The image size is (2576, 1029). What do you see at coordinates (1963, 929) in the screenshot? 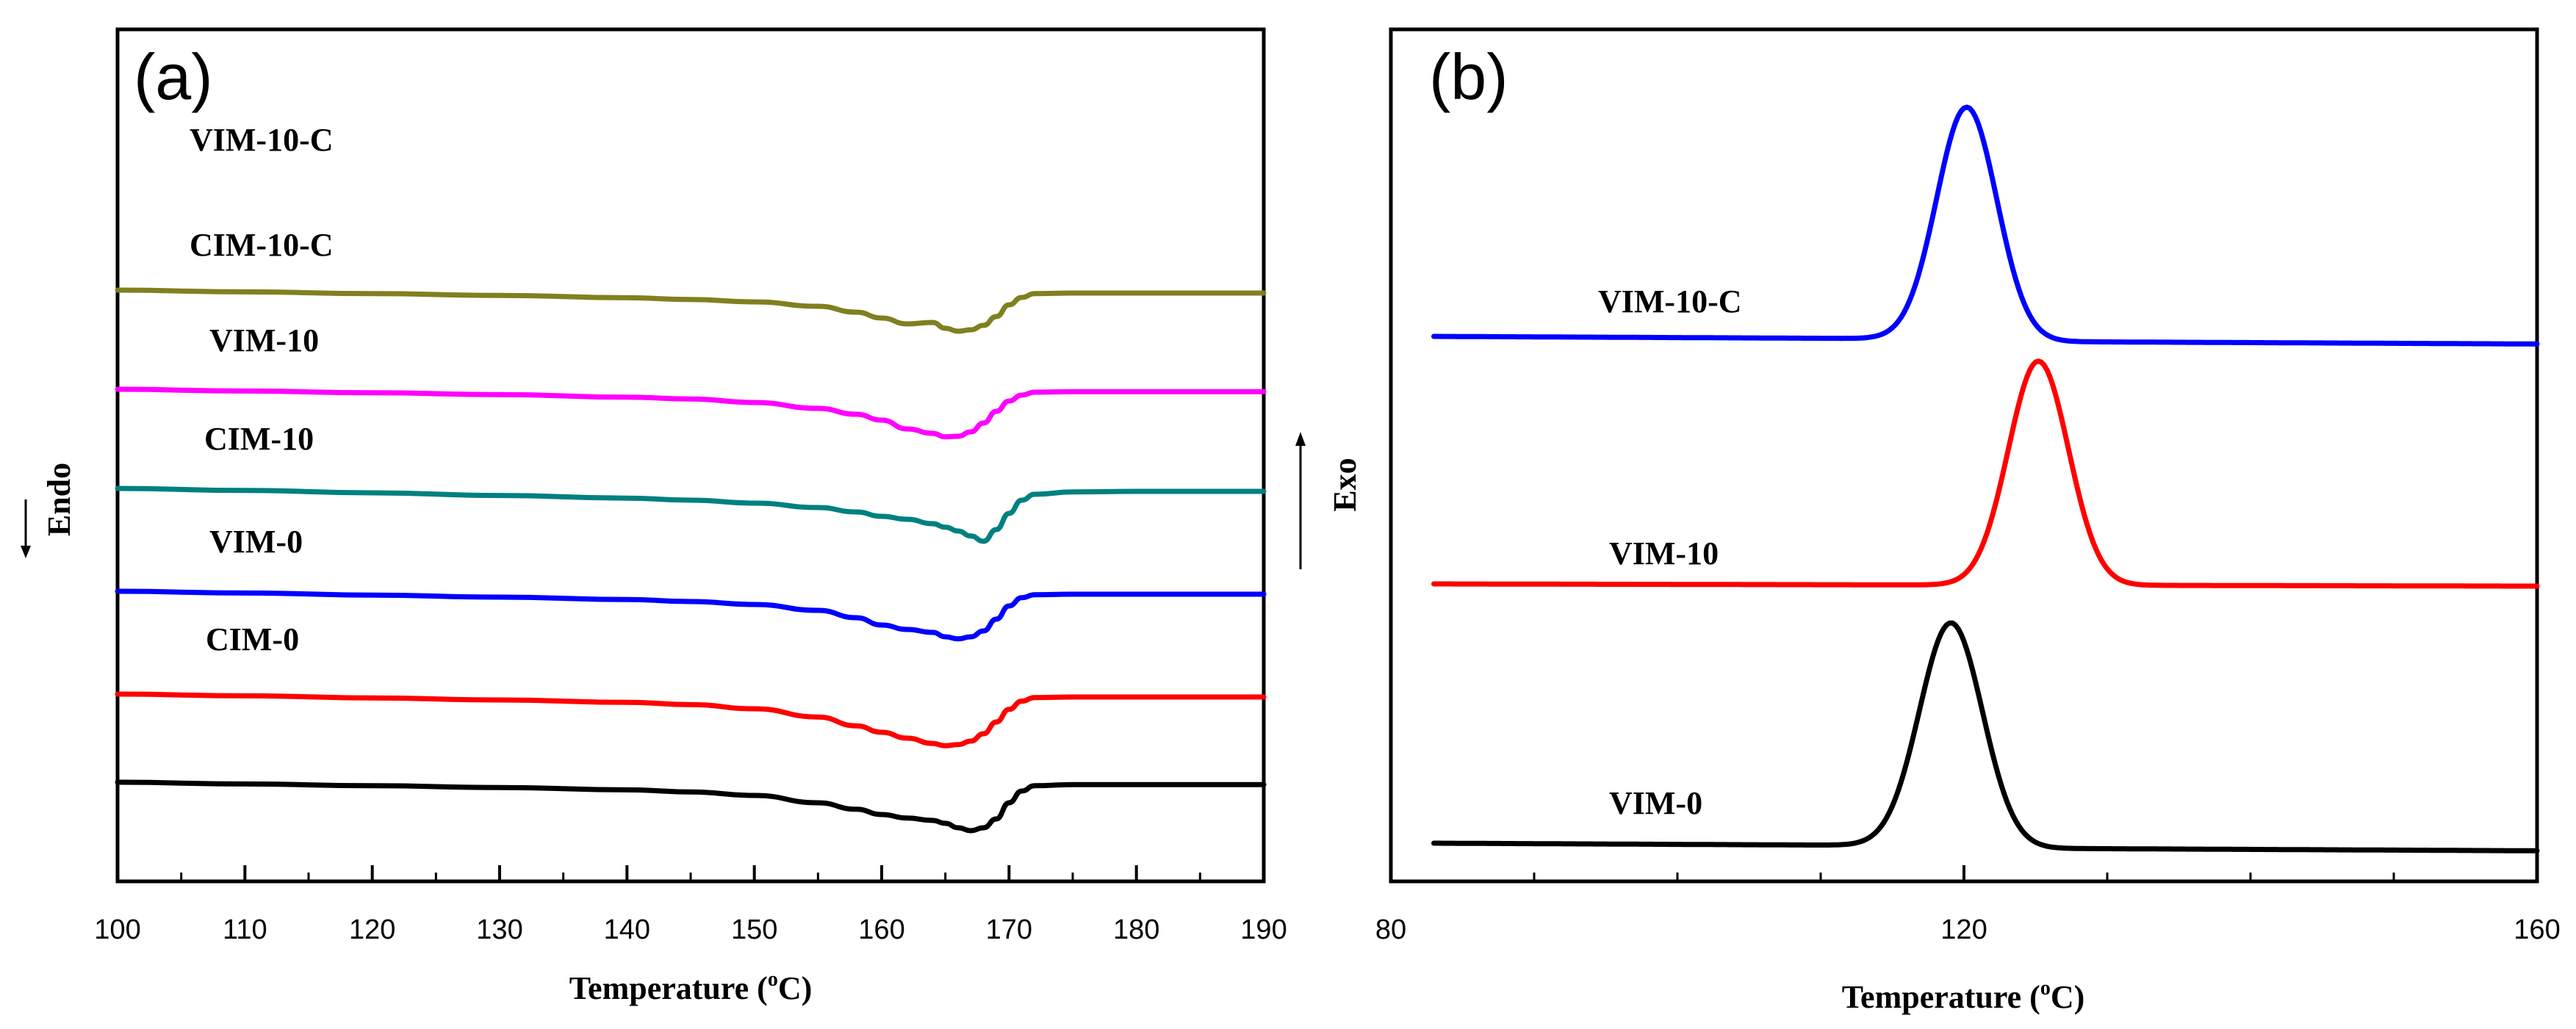
I see `panel-b-x-tick-label: 120` at bounding box center [1963, 929].